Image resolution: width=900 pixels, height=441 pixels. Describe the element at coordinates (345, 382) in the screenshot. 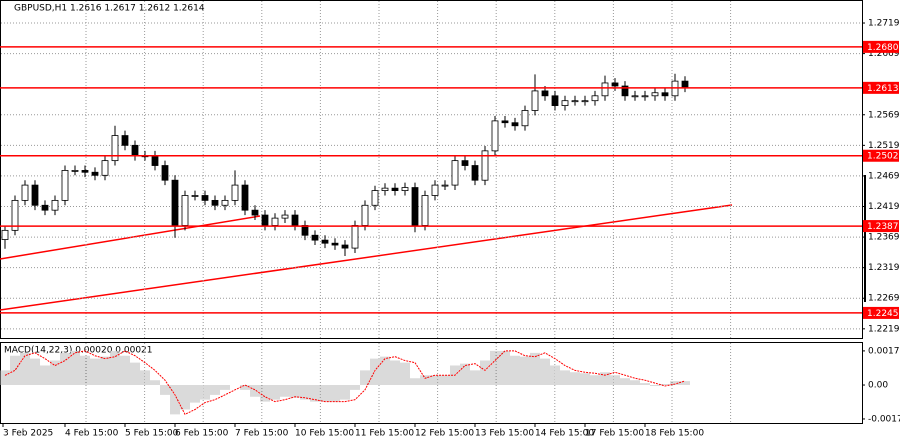

I see `signal-line` at that location.